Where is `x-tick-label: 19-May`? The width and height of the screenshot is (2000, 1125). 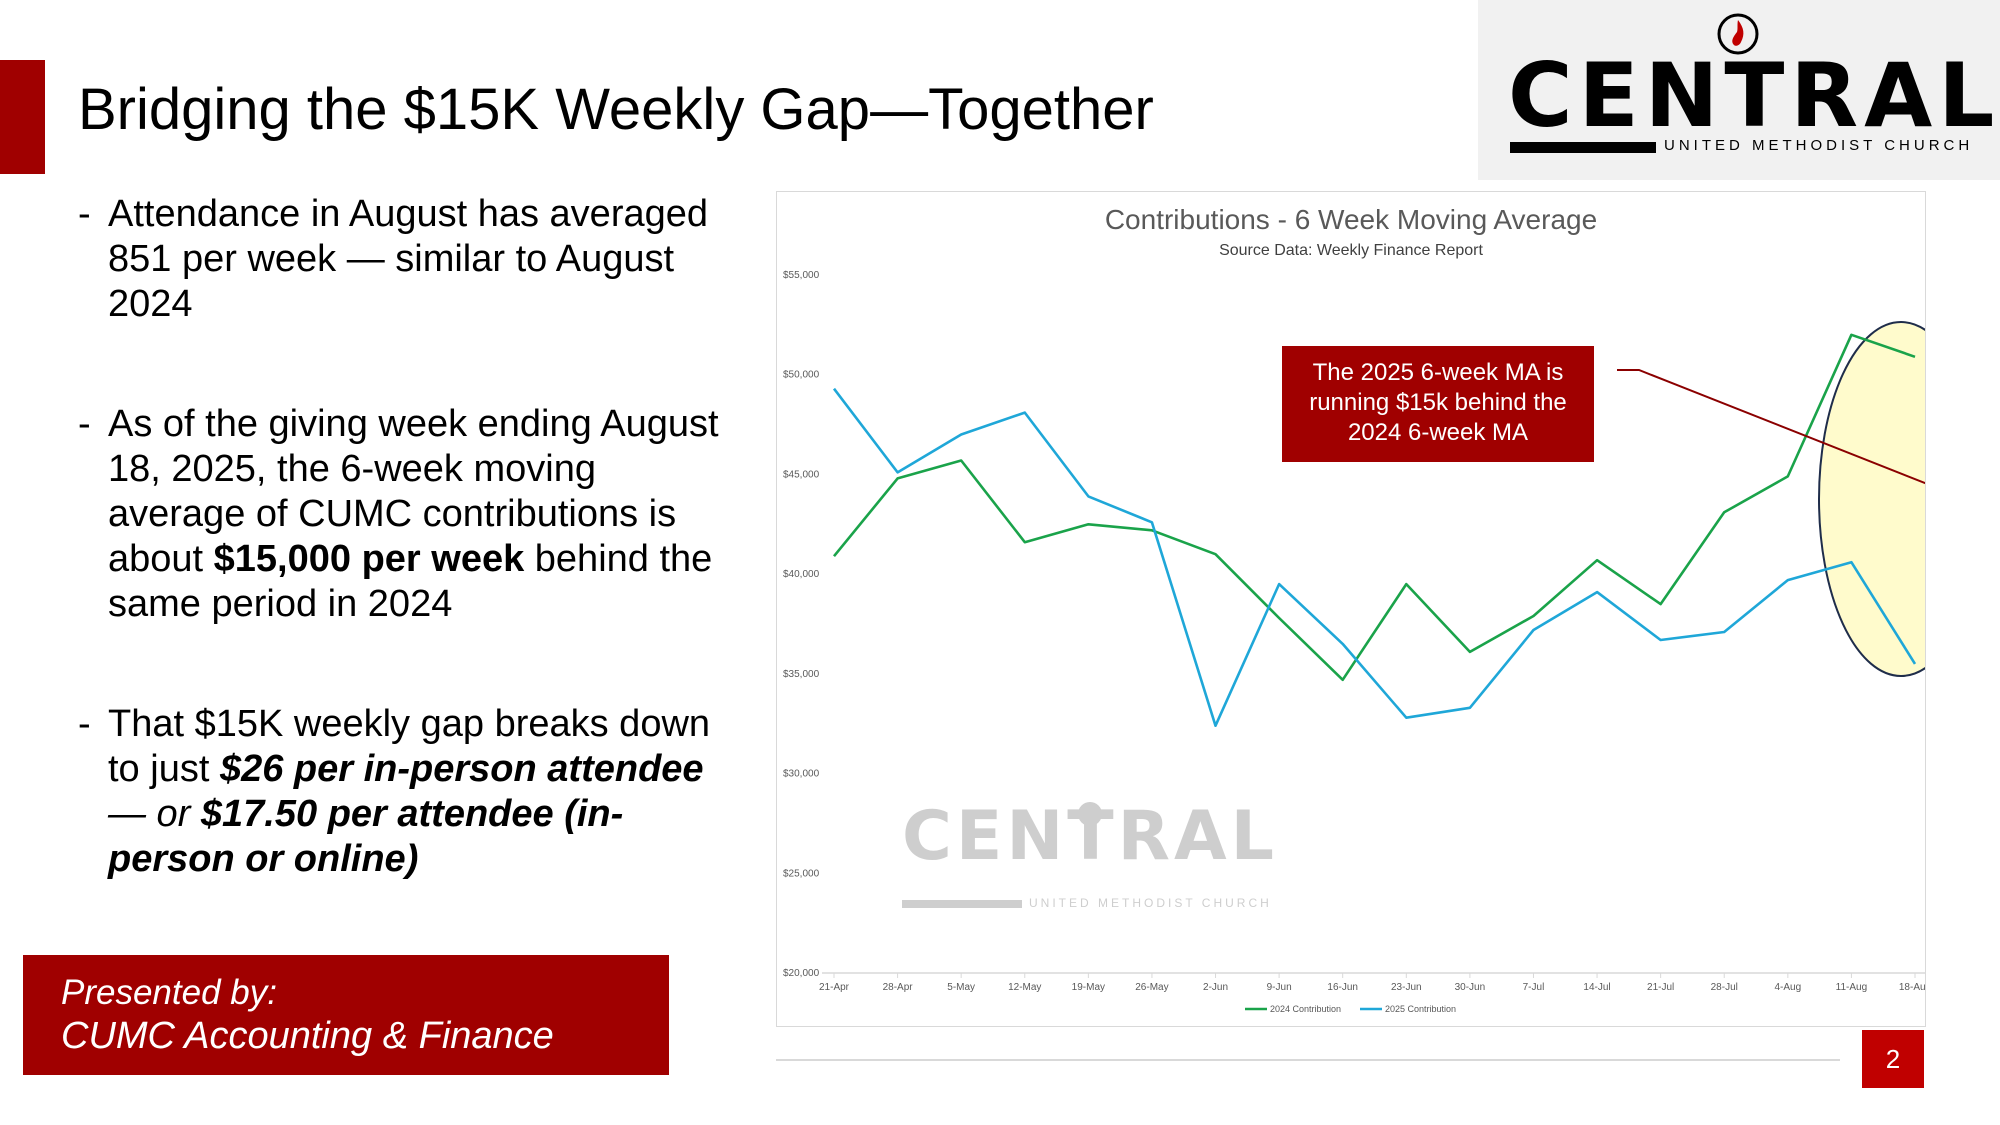 x-tick-label: 19-May is located at coordinates (1088, 987).